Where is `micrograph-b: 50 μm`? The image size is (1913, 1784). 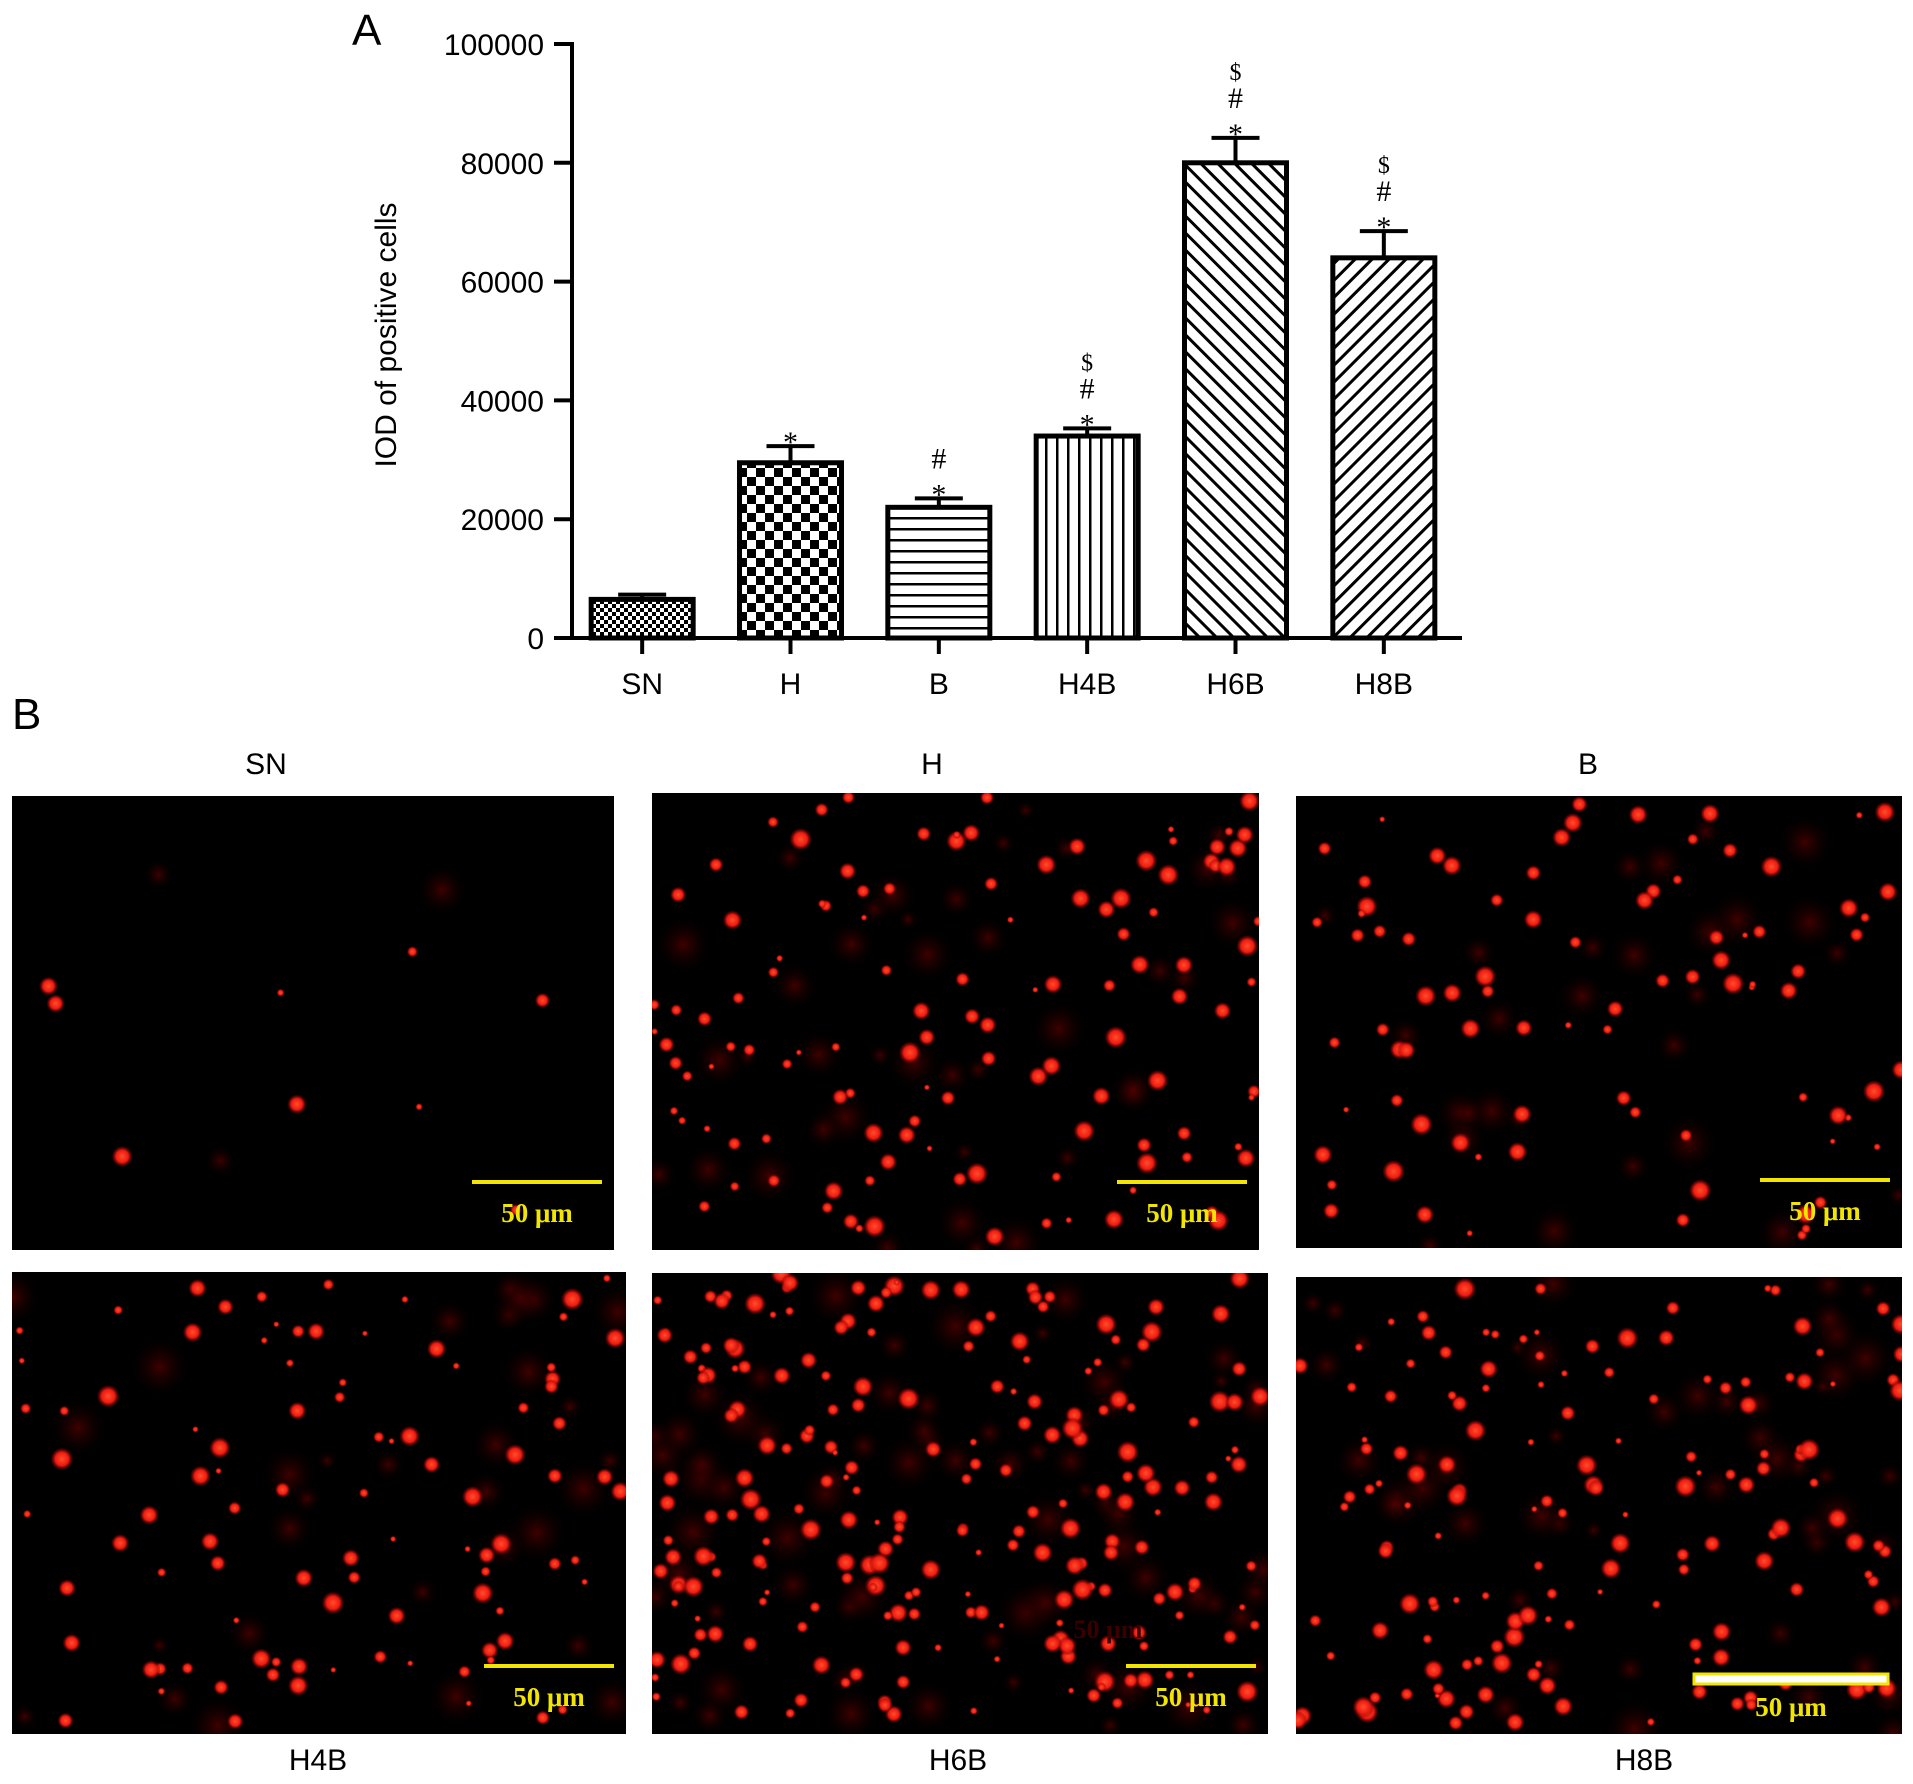
micrograph-b: 50 μm is located at coordinates (1599, 1022).